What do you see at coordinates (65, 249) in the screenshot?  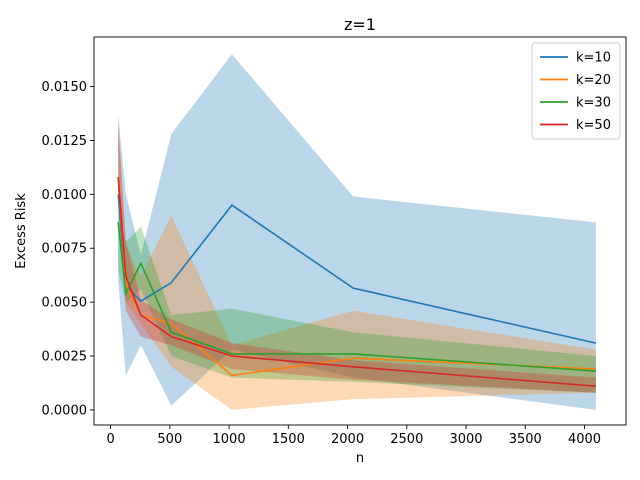 I see `y-tick-label: 0.0075` at bounding box center [65, 249].